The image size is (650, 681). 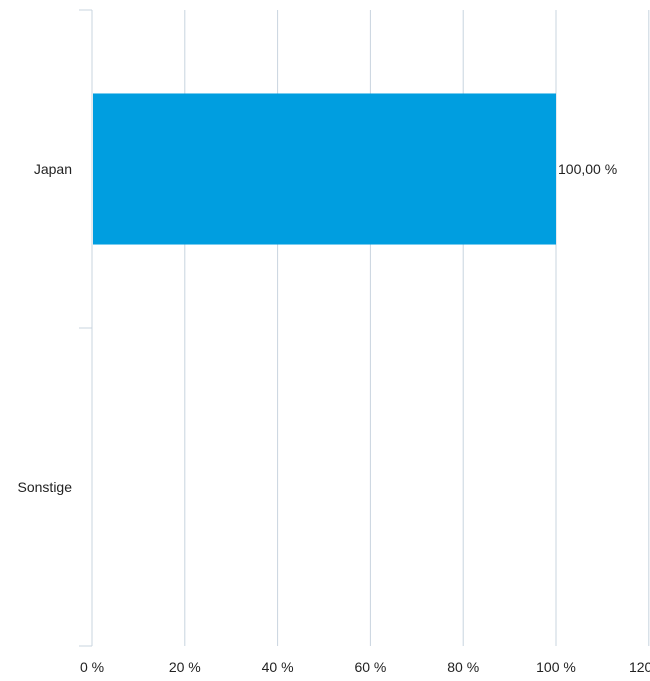 What do you see at coordinates (92, 667) in the screenshot?
I see `x-tick-label: 0 %` at bounding box center [92, 667].